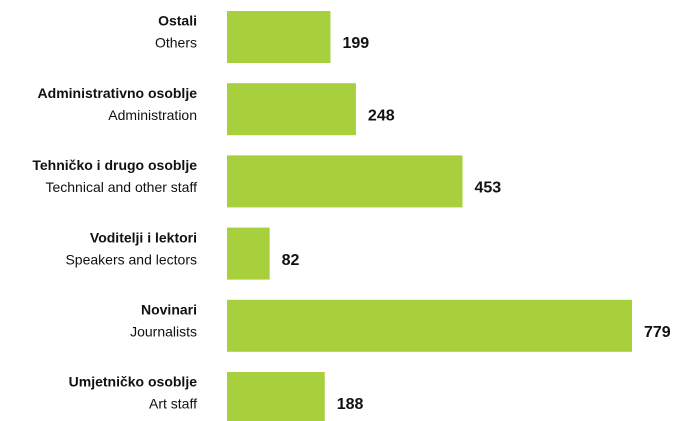 The image size is (679, 421). Describe the element at coordinates (121, 187) in the screenshot. I see `category-translation: Technical and other staff` at that location.